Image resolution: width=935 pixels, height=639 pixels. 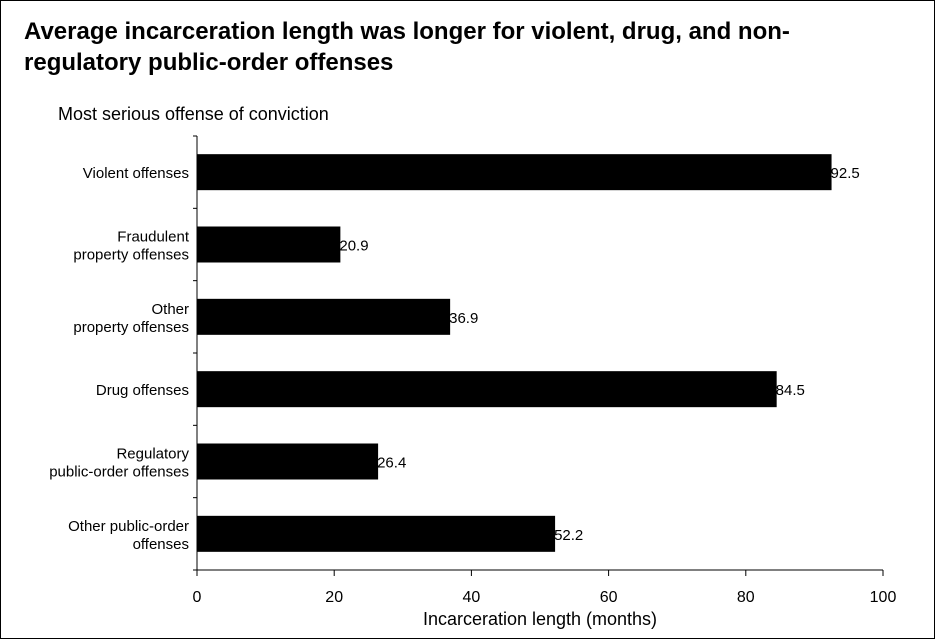 I want to click on chart-subtitle: Most serious offense of conviction, so click(x=193, y=114).